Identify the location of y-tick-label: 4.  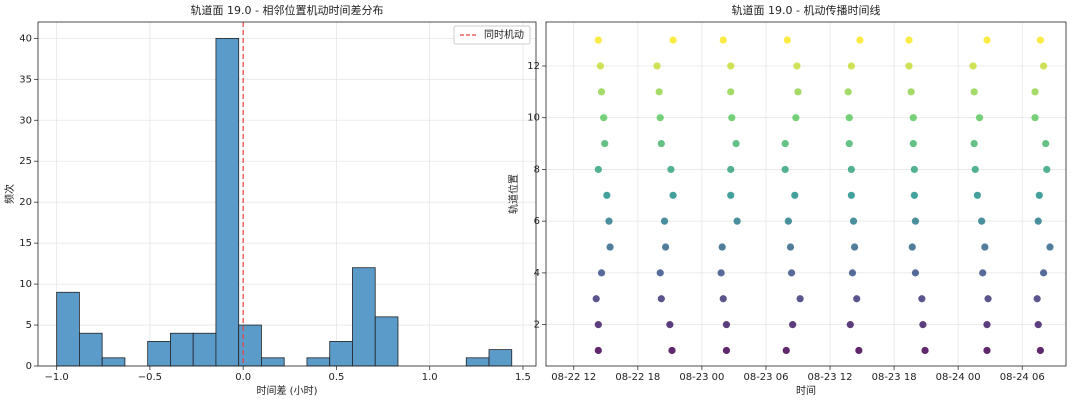
(537, 273).